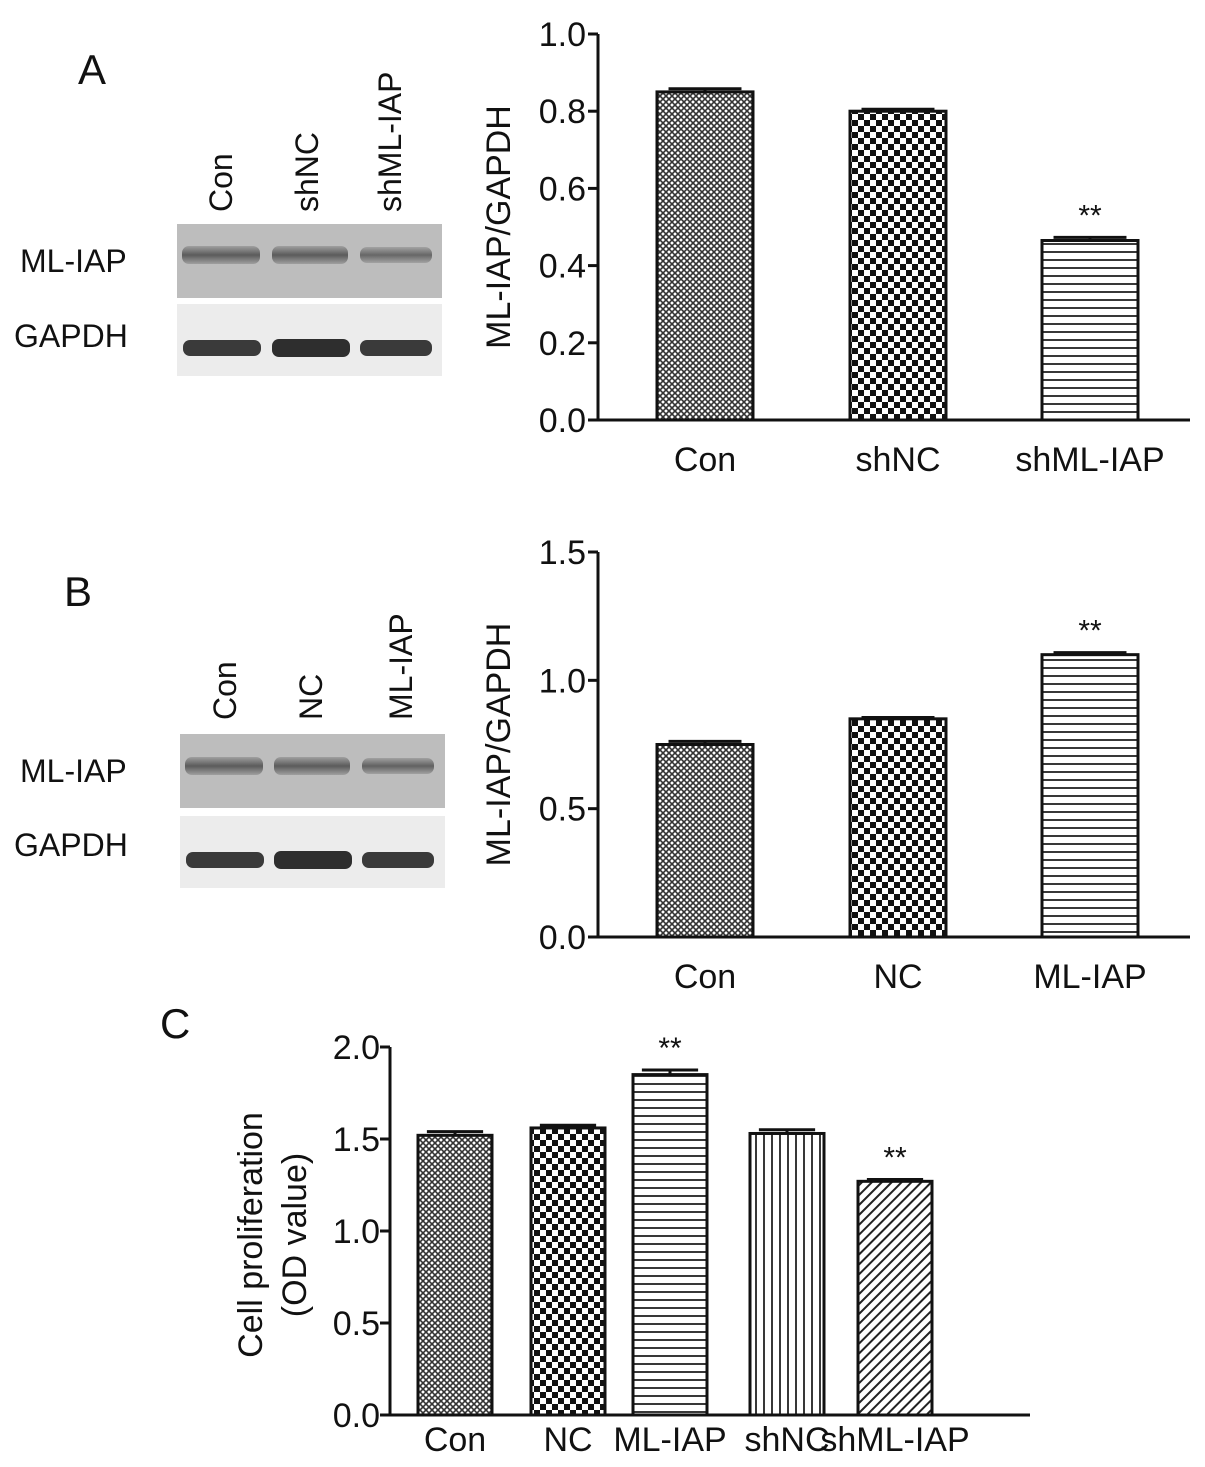  What do you see at coordinates (92, 69) in the screenshot?
I see `panel-letter-a: A` at bounding box center [92, 69].